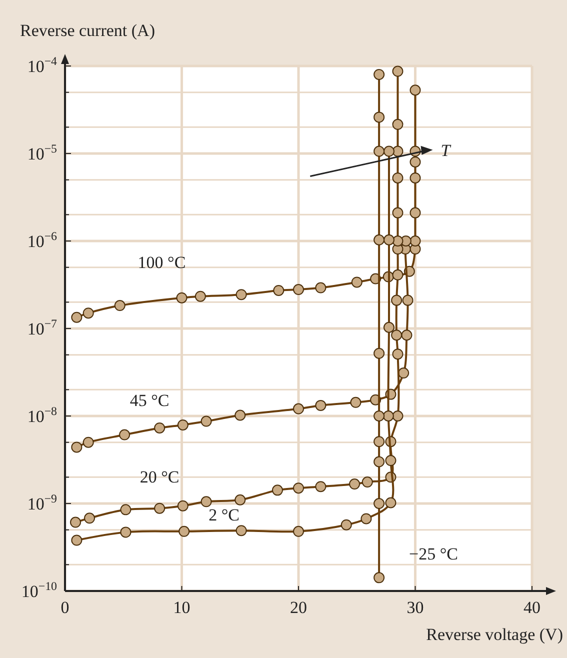 Image resolution: width=567 pixels, height=658 pixels. What do you see at coordinates (162, 262) in the screenshot?
I see `series-label: 100 °C` at bounding box center [162, 262].